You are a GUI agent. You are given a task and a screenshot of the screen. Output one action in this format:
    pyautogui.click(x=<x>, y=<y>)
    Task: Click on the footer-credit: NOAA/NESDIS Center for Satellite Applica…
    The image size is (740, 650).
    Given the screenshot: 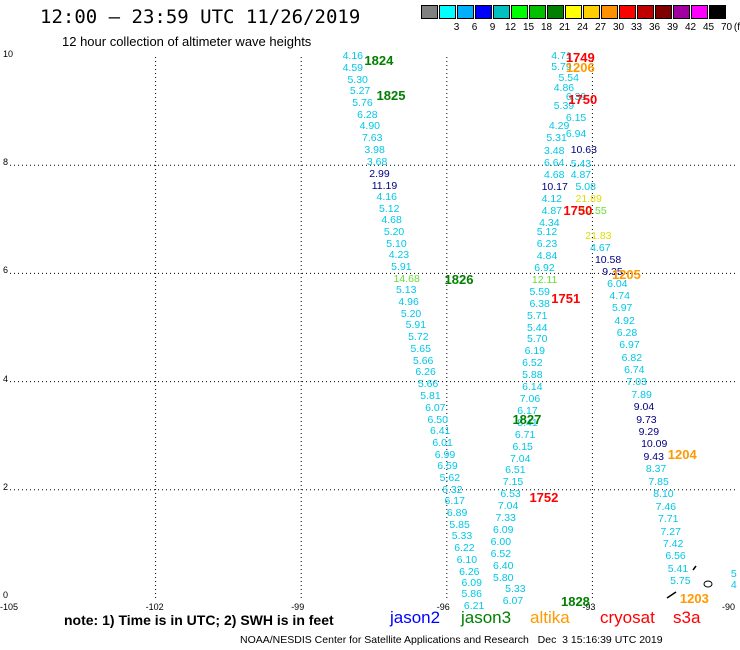 What is the action you would take?
    pyautogui.click(x=451, y=640)
    